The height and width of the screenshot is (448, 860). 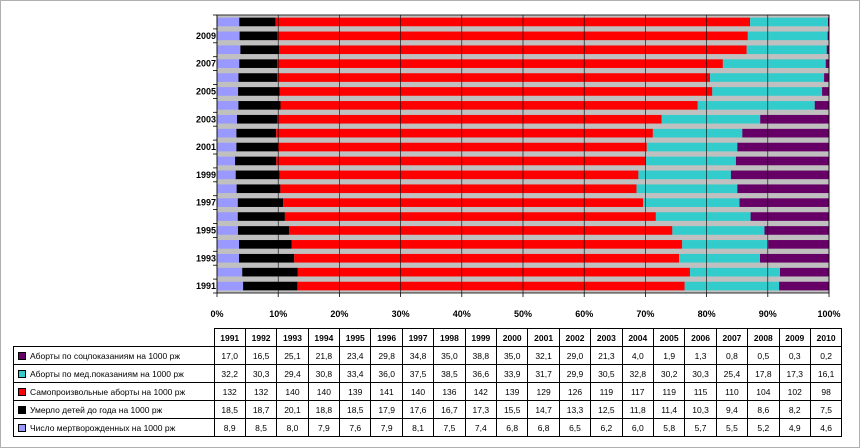 What do you see at coordinates (826, 427) in the screenshot?
I see `table-cell-2010: 4,6` at bounding box center [826, 427].